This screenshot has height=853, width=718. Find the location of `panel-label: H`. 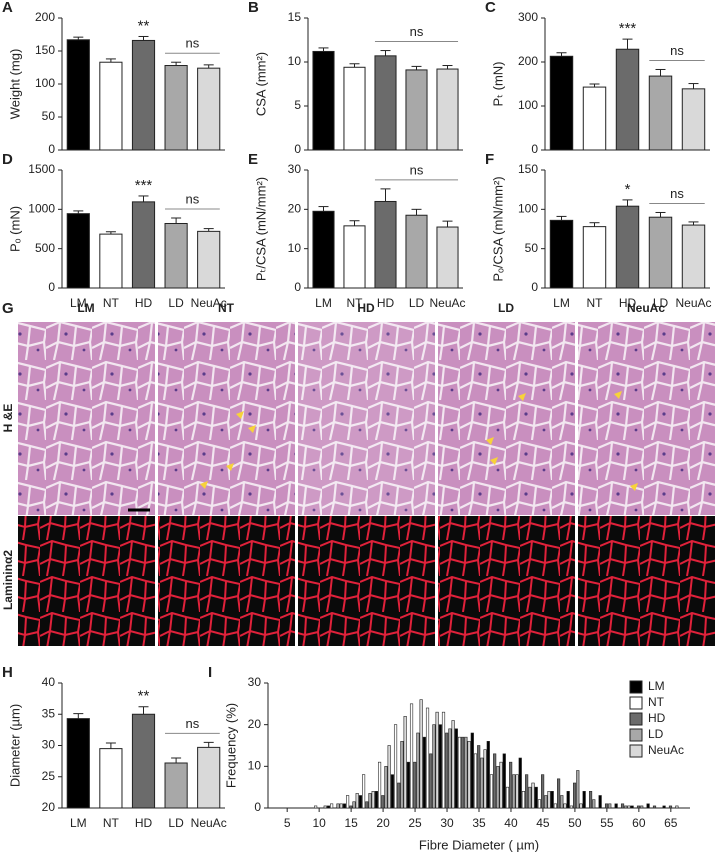

panel-label: H is located at coordinates (7, 672).